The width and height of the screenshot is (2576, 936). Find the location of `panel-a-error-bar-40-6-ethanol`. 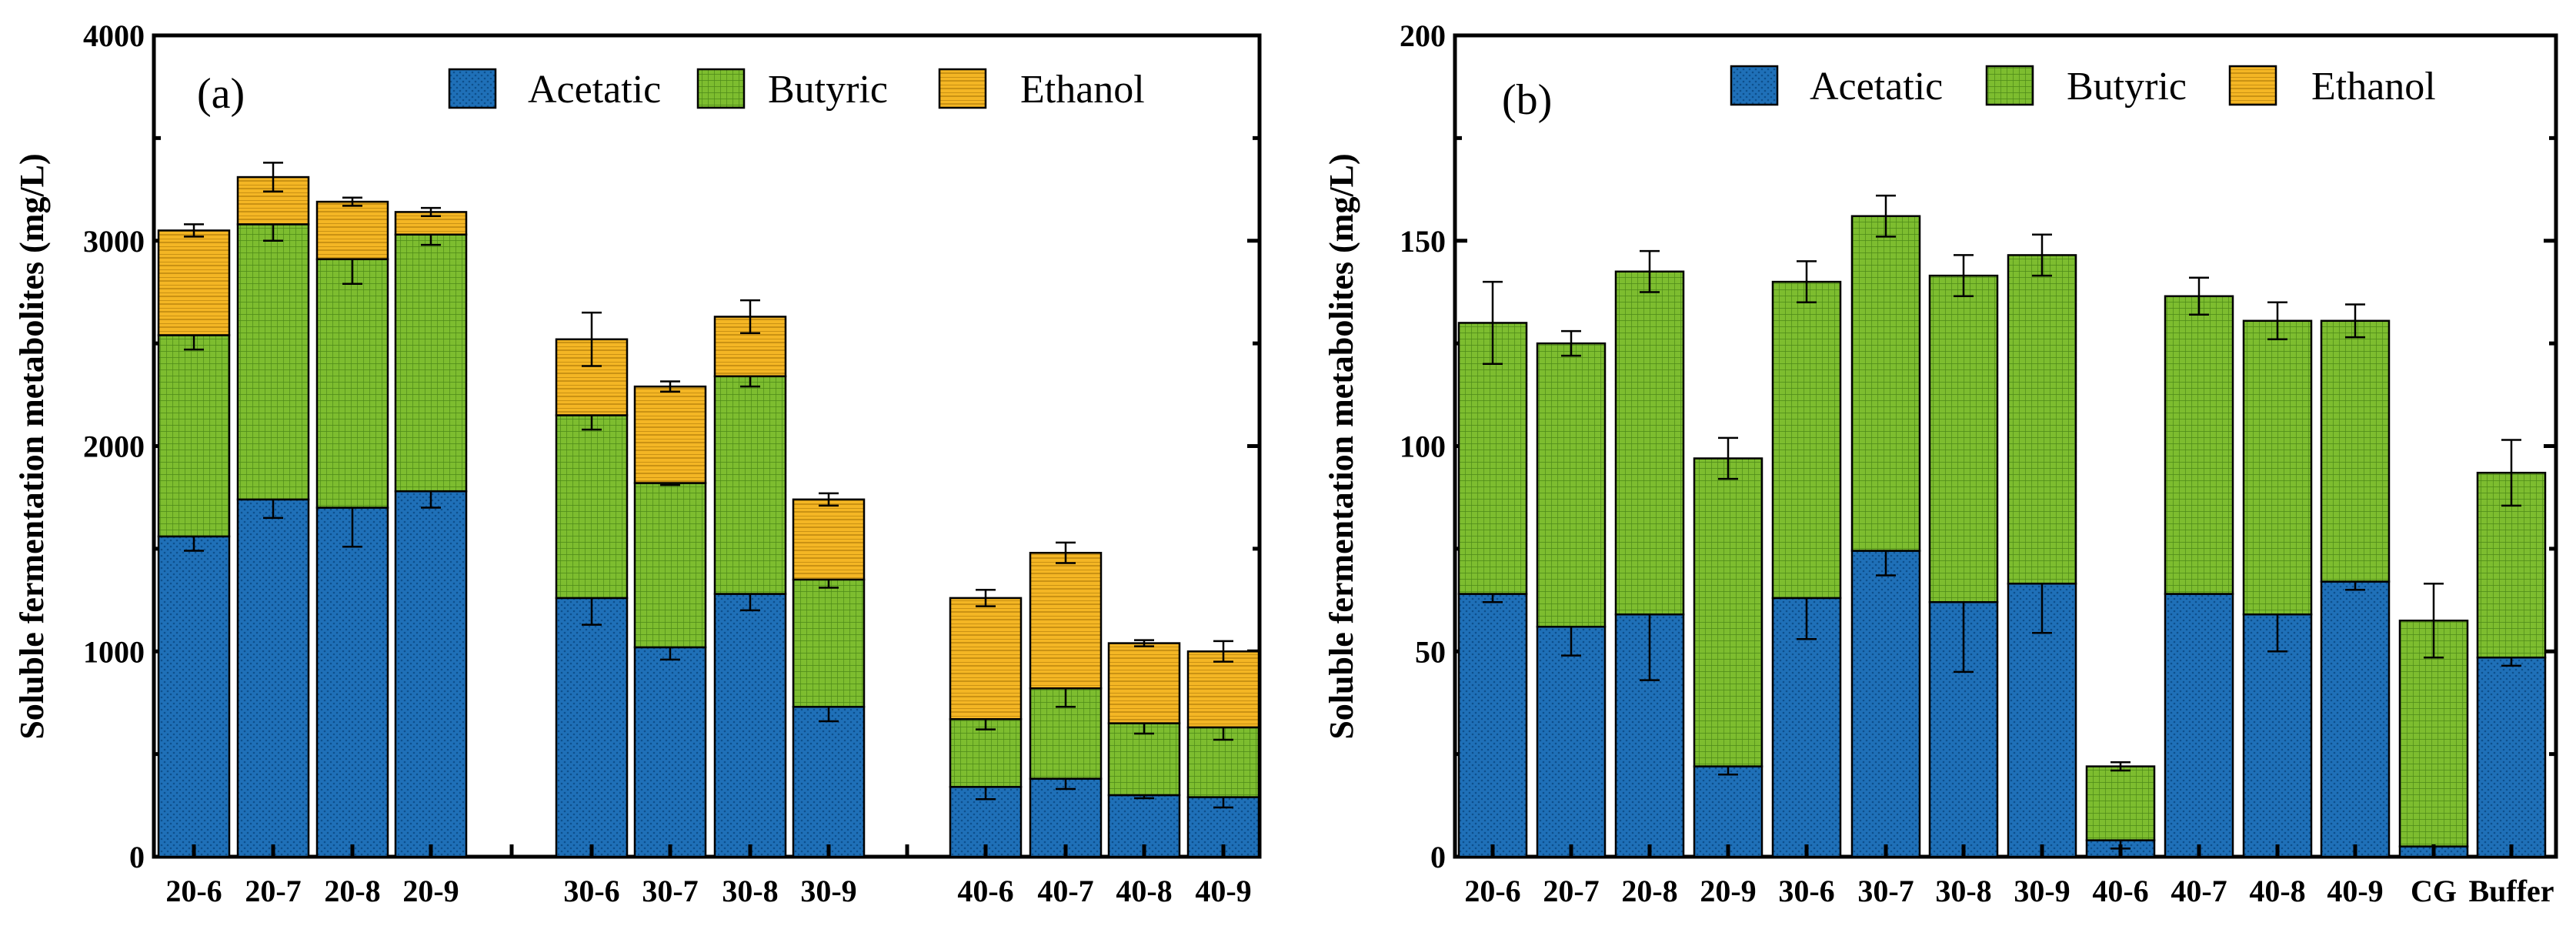

panel-a-error-bar-40-6-ethanol is located at coordinates (986, 597).